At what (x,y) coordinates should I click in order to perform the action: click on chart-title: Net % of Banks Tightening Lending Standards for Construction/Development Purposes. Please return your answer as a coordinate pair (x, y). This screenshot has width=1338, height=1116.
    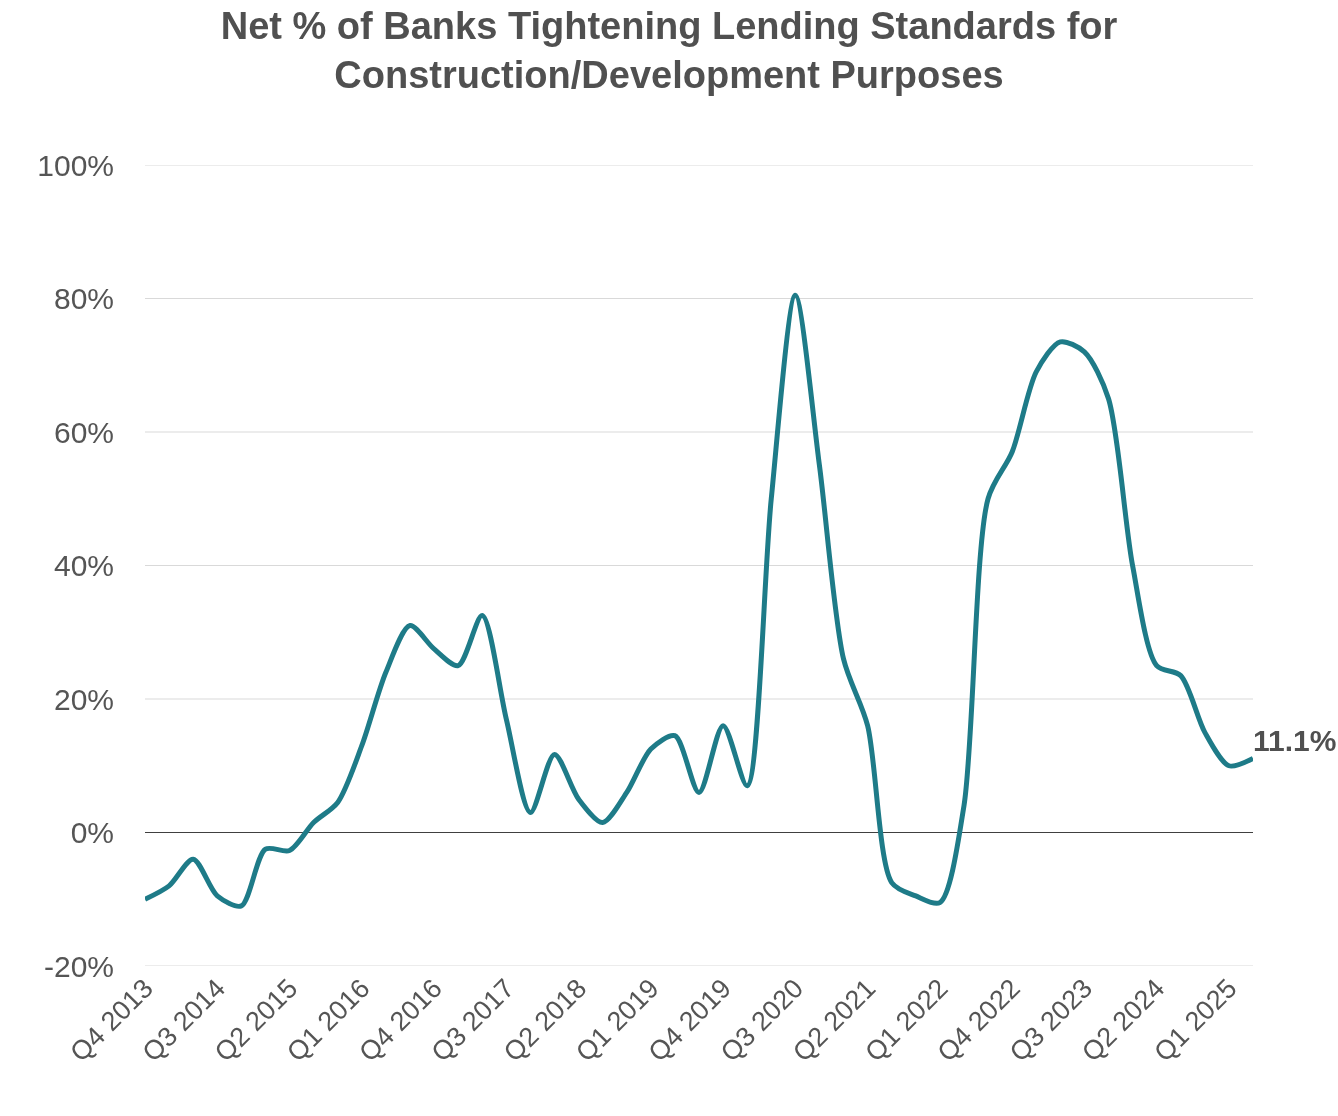
    Looking at the image, I should click on (669, 51).